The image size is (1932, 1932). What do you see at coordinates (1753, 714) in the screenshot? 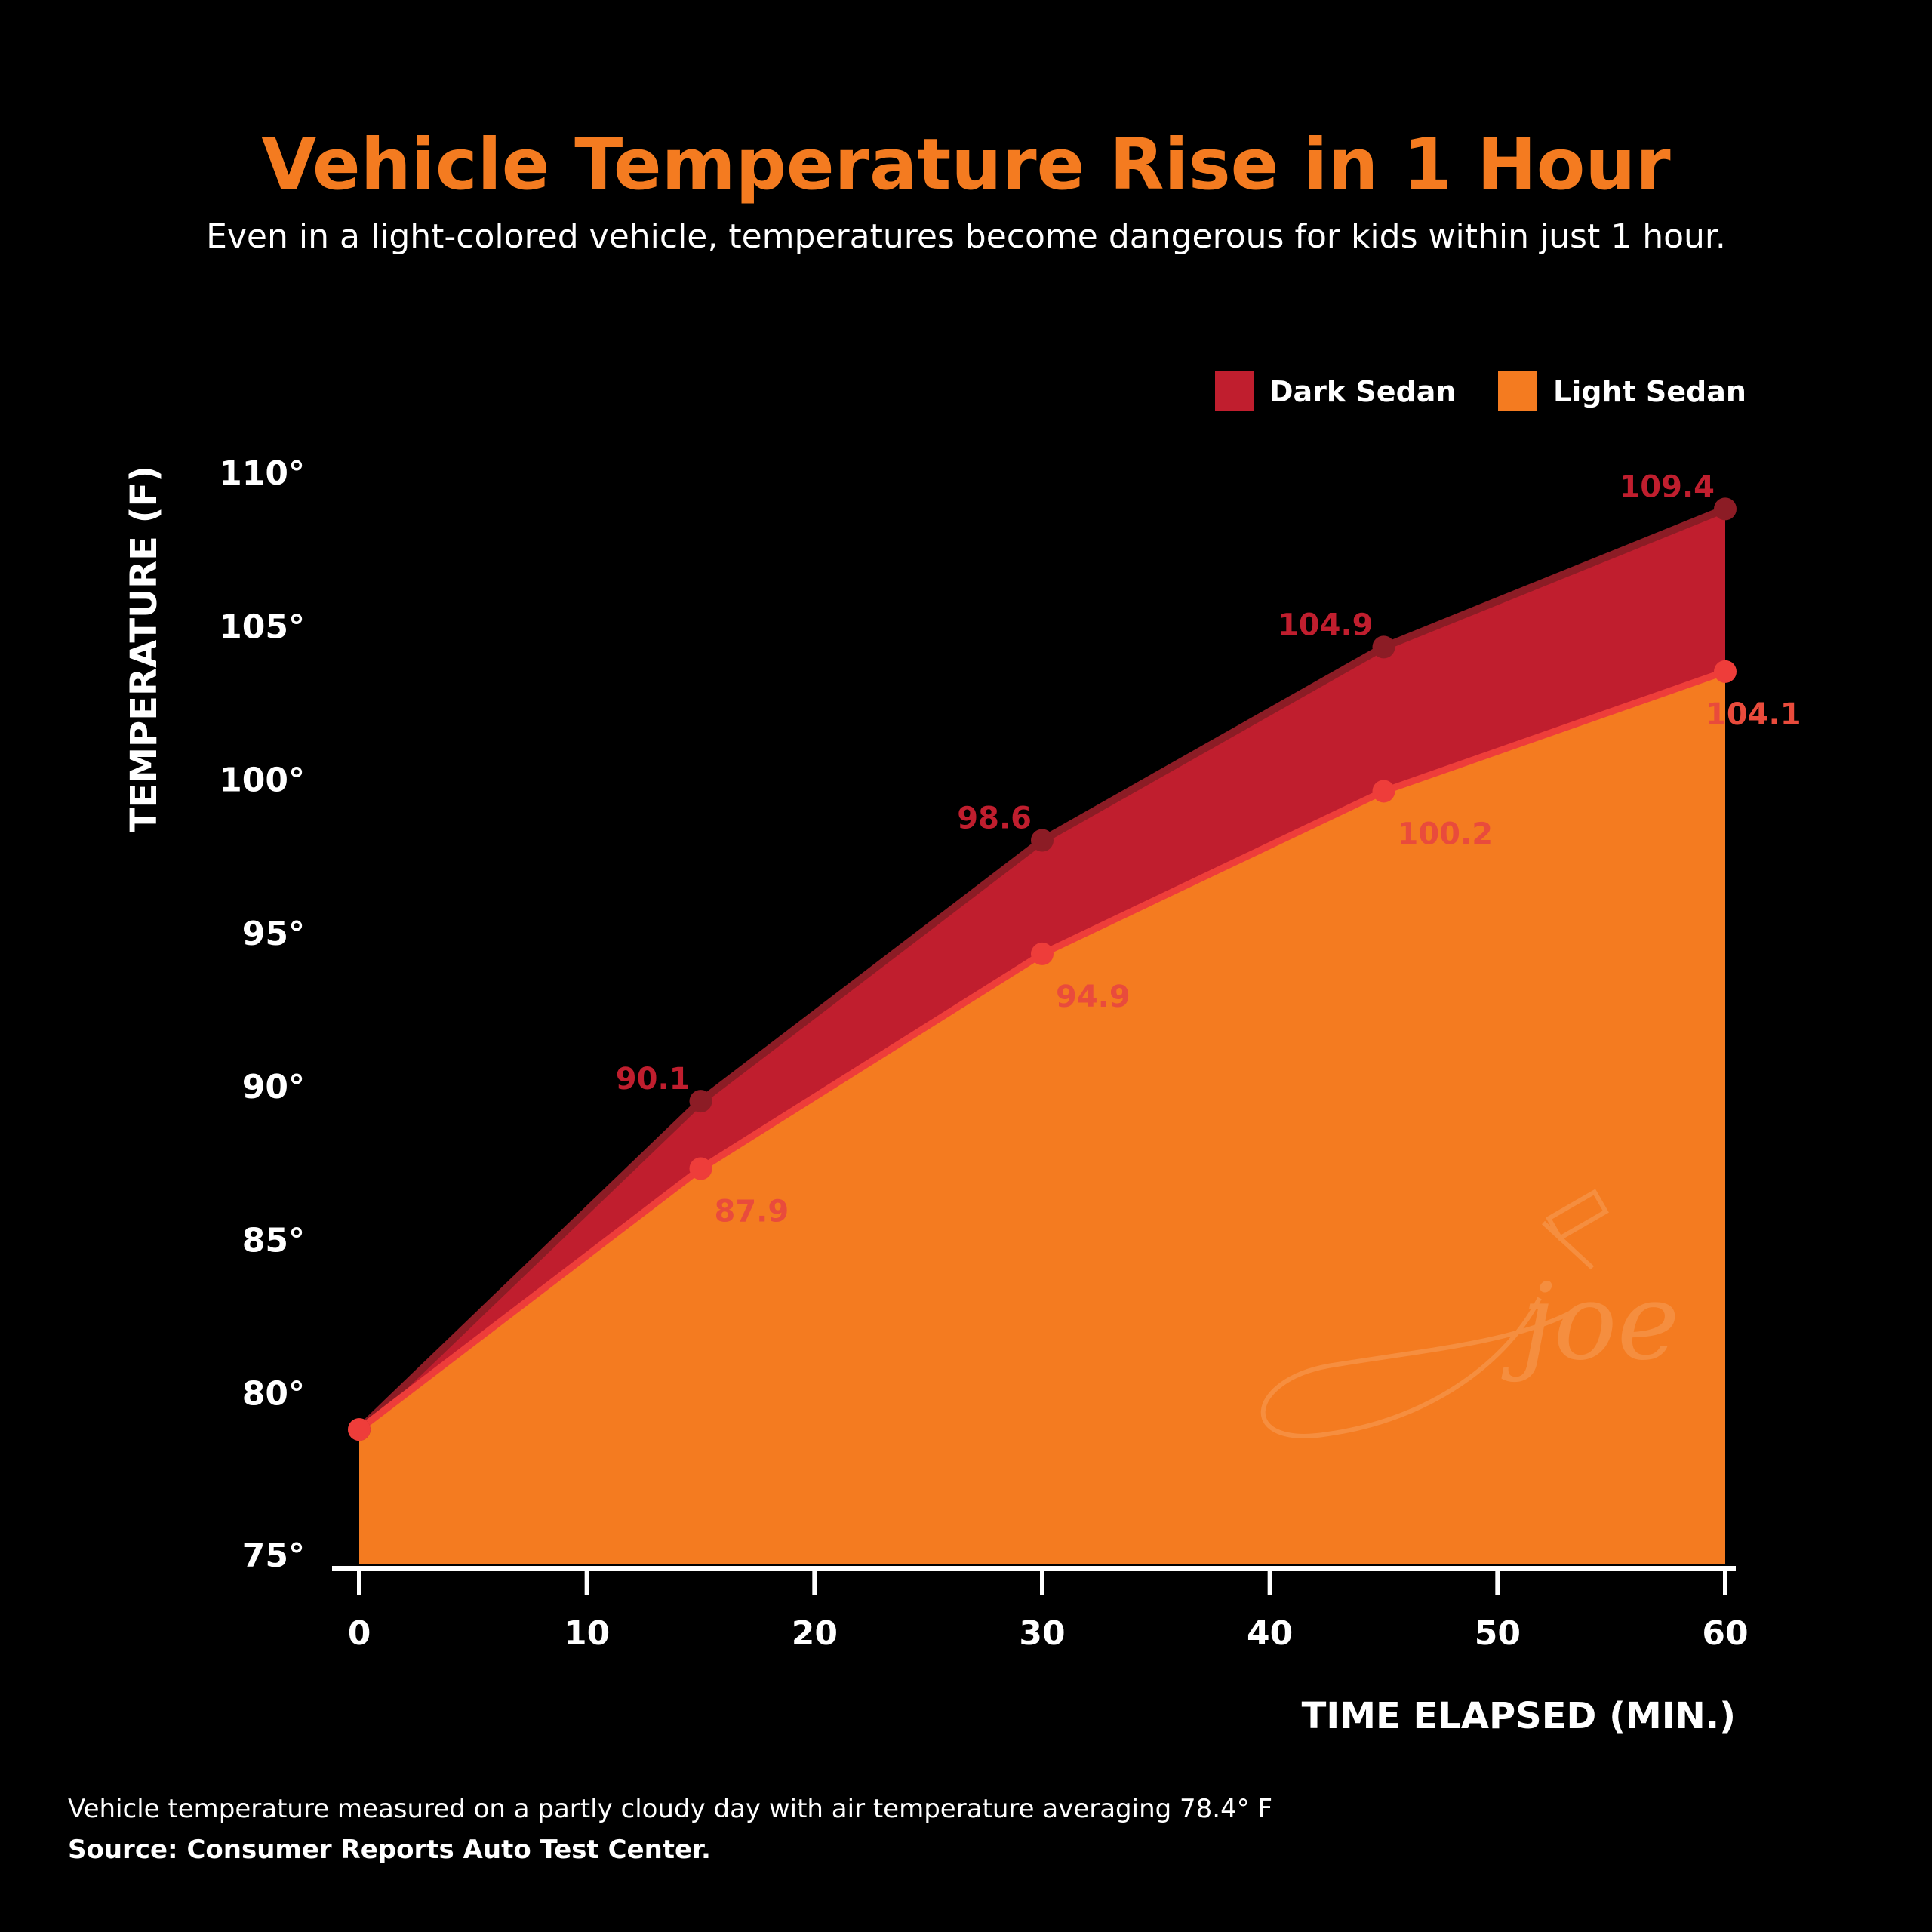
I see `data-label-light-sedan: 104.1` at bounding box center [1753, 714].